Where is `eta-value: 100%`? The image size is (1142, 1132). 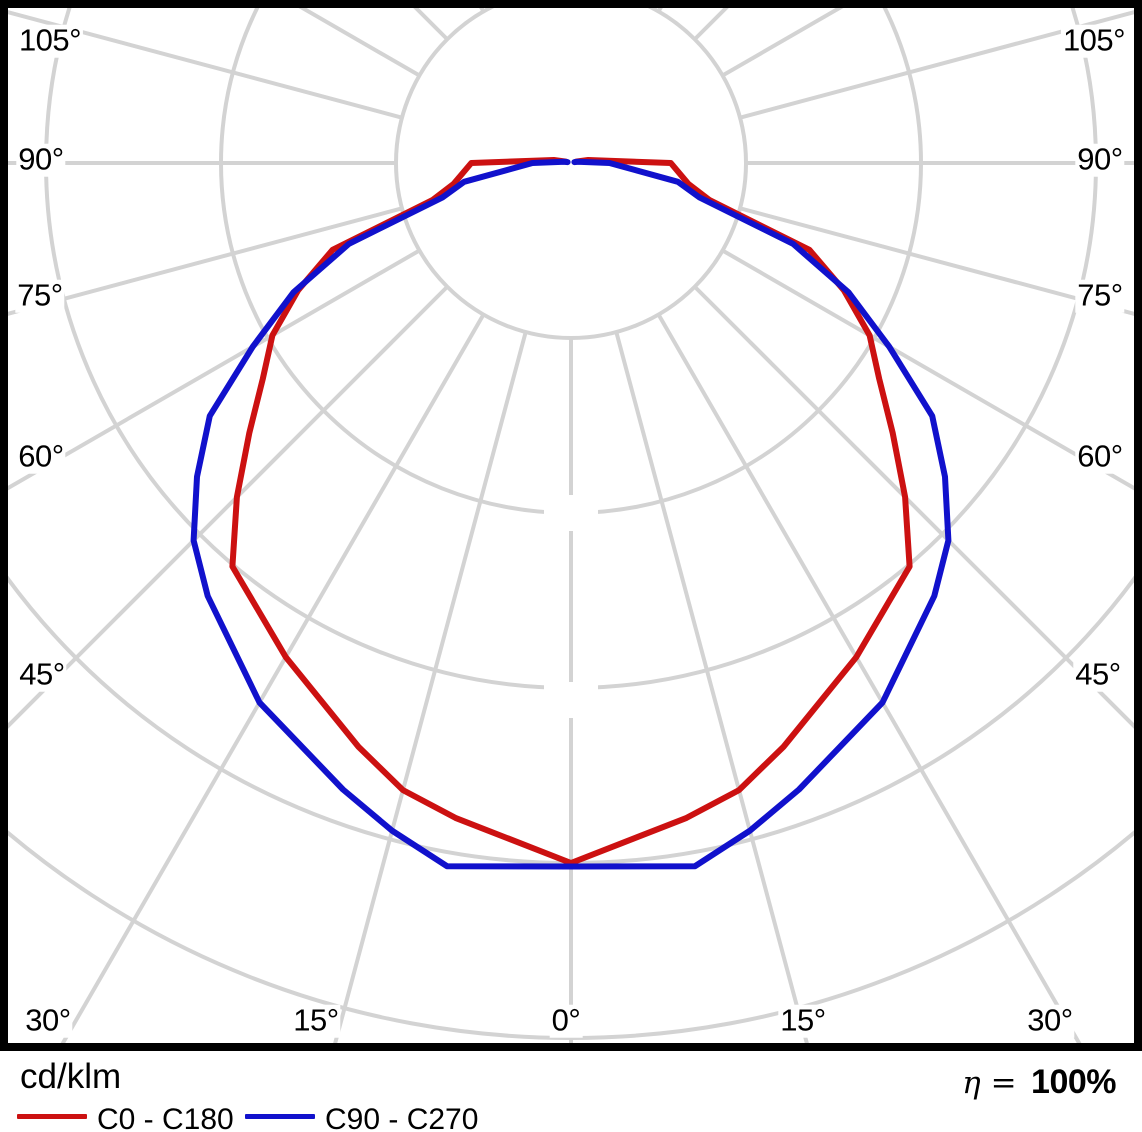 eta-value: 100% is located at coordinates (1073, 1082).